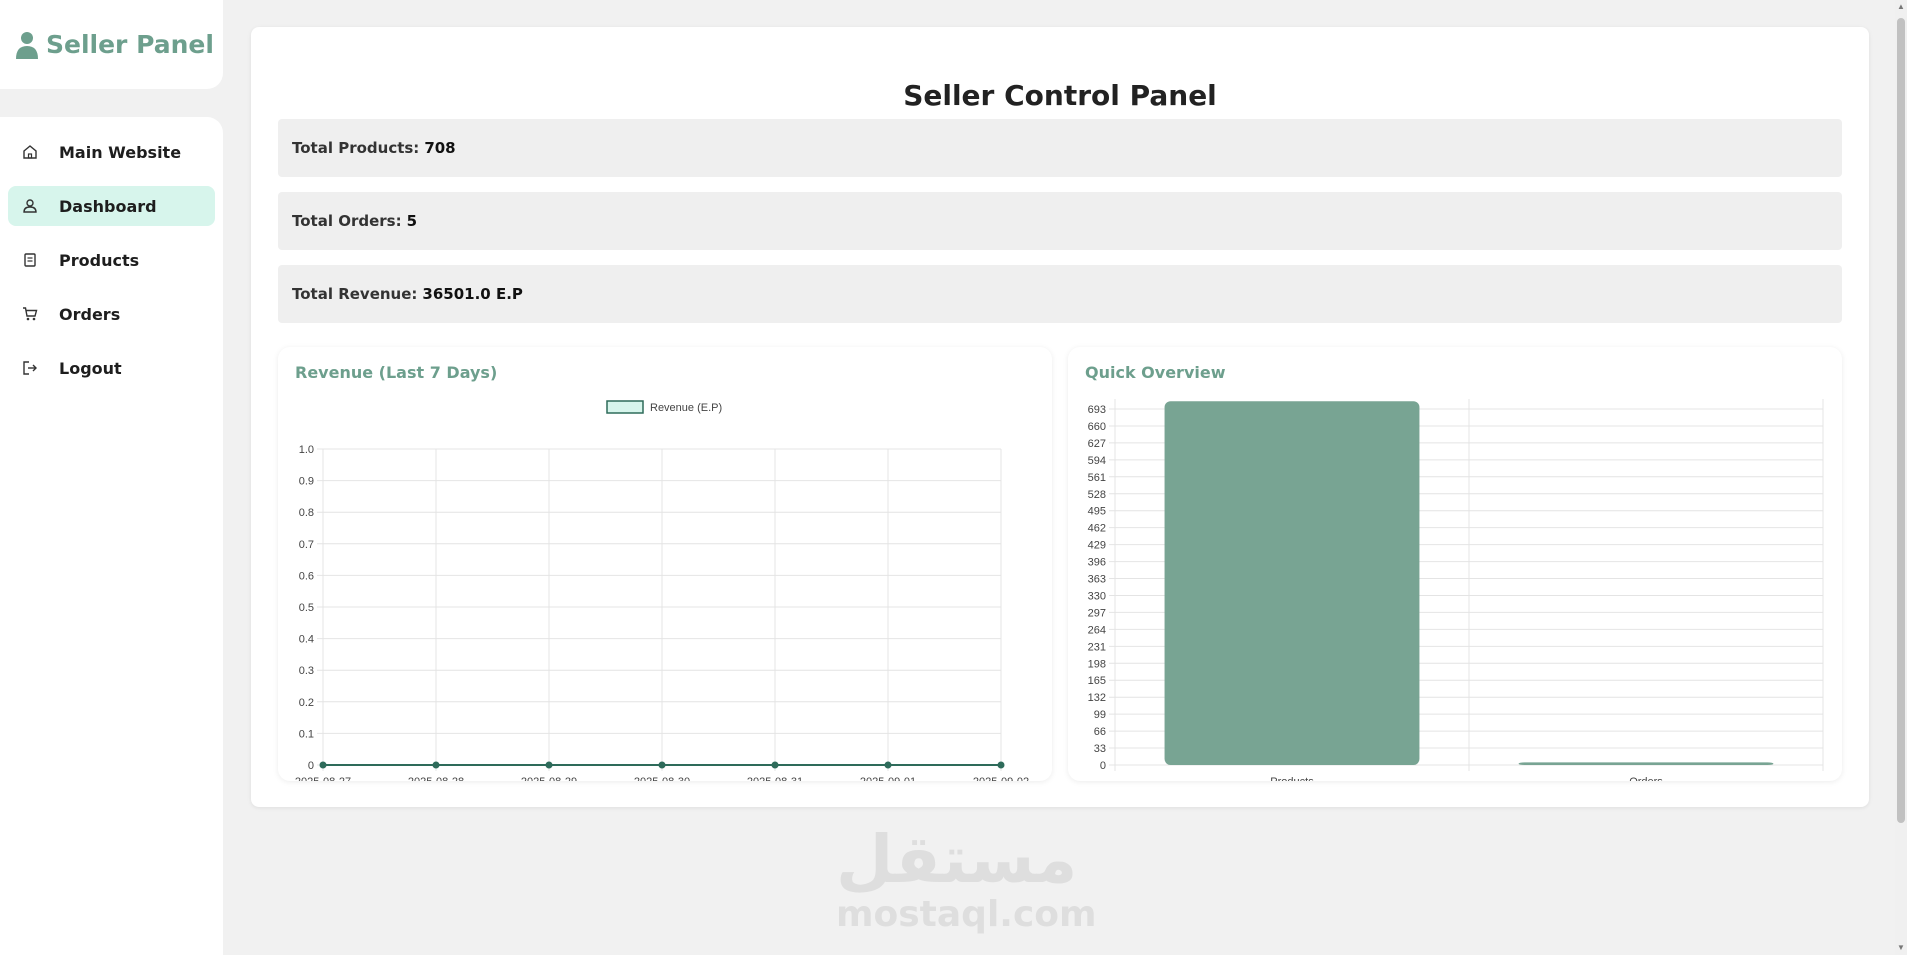  Describe the element at coordinates (306, 576) in the screenshot. I see `y-tick-label: 0.6` at that location.